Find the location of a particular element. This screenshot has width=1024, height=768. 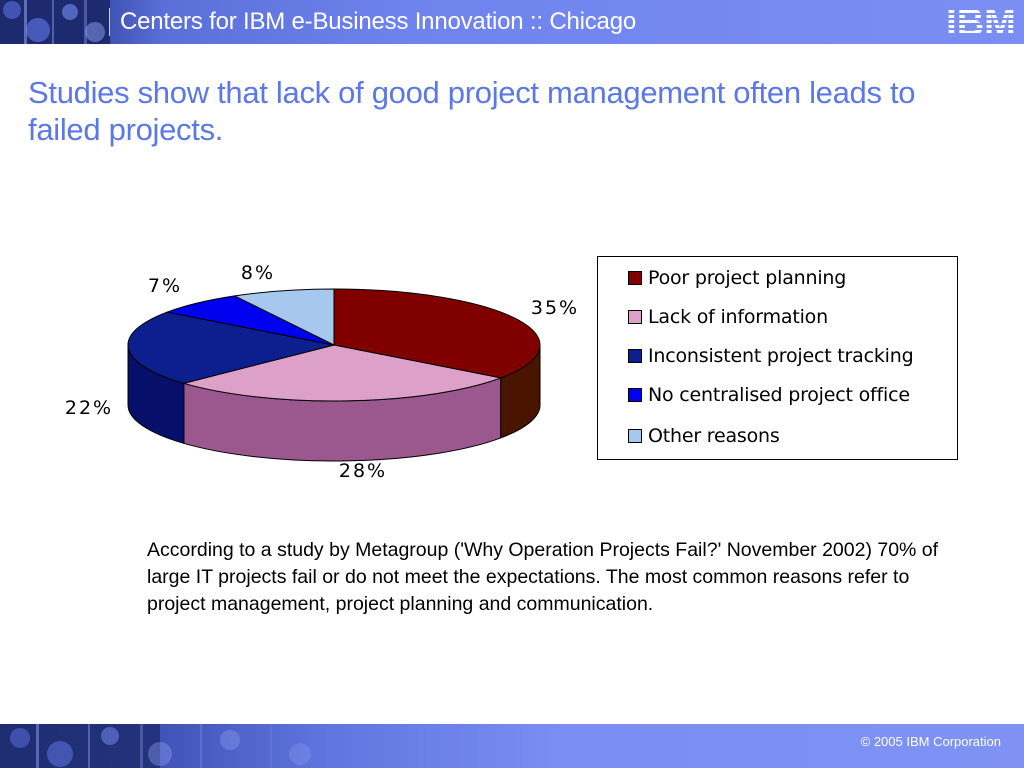

pie-sides is located at coordinates (334, 403).